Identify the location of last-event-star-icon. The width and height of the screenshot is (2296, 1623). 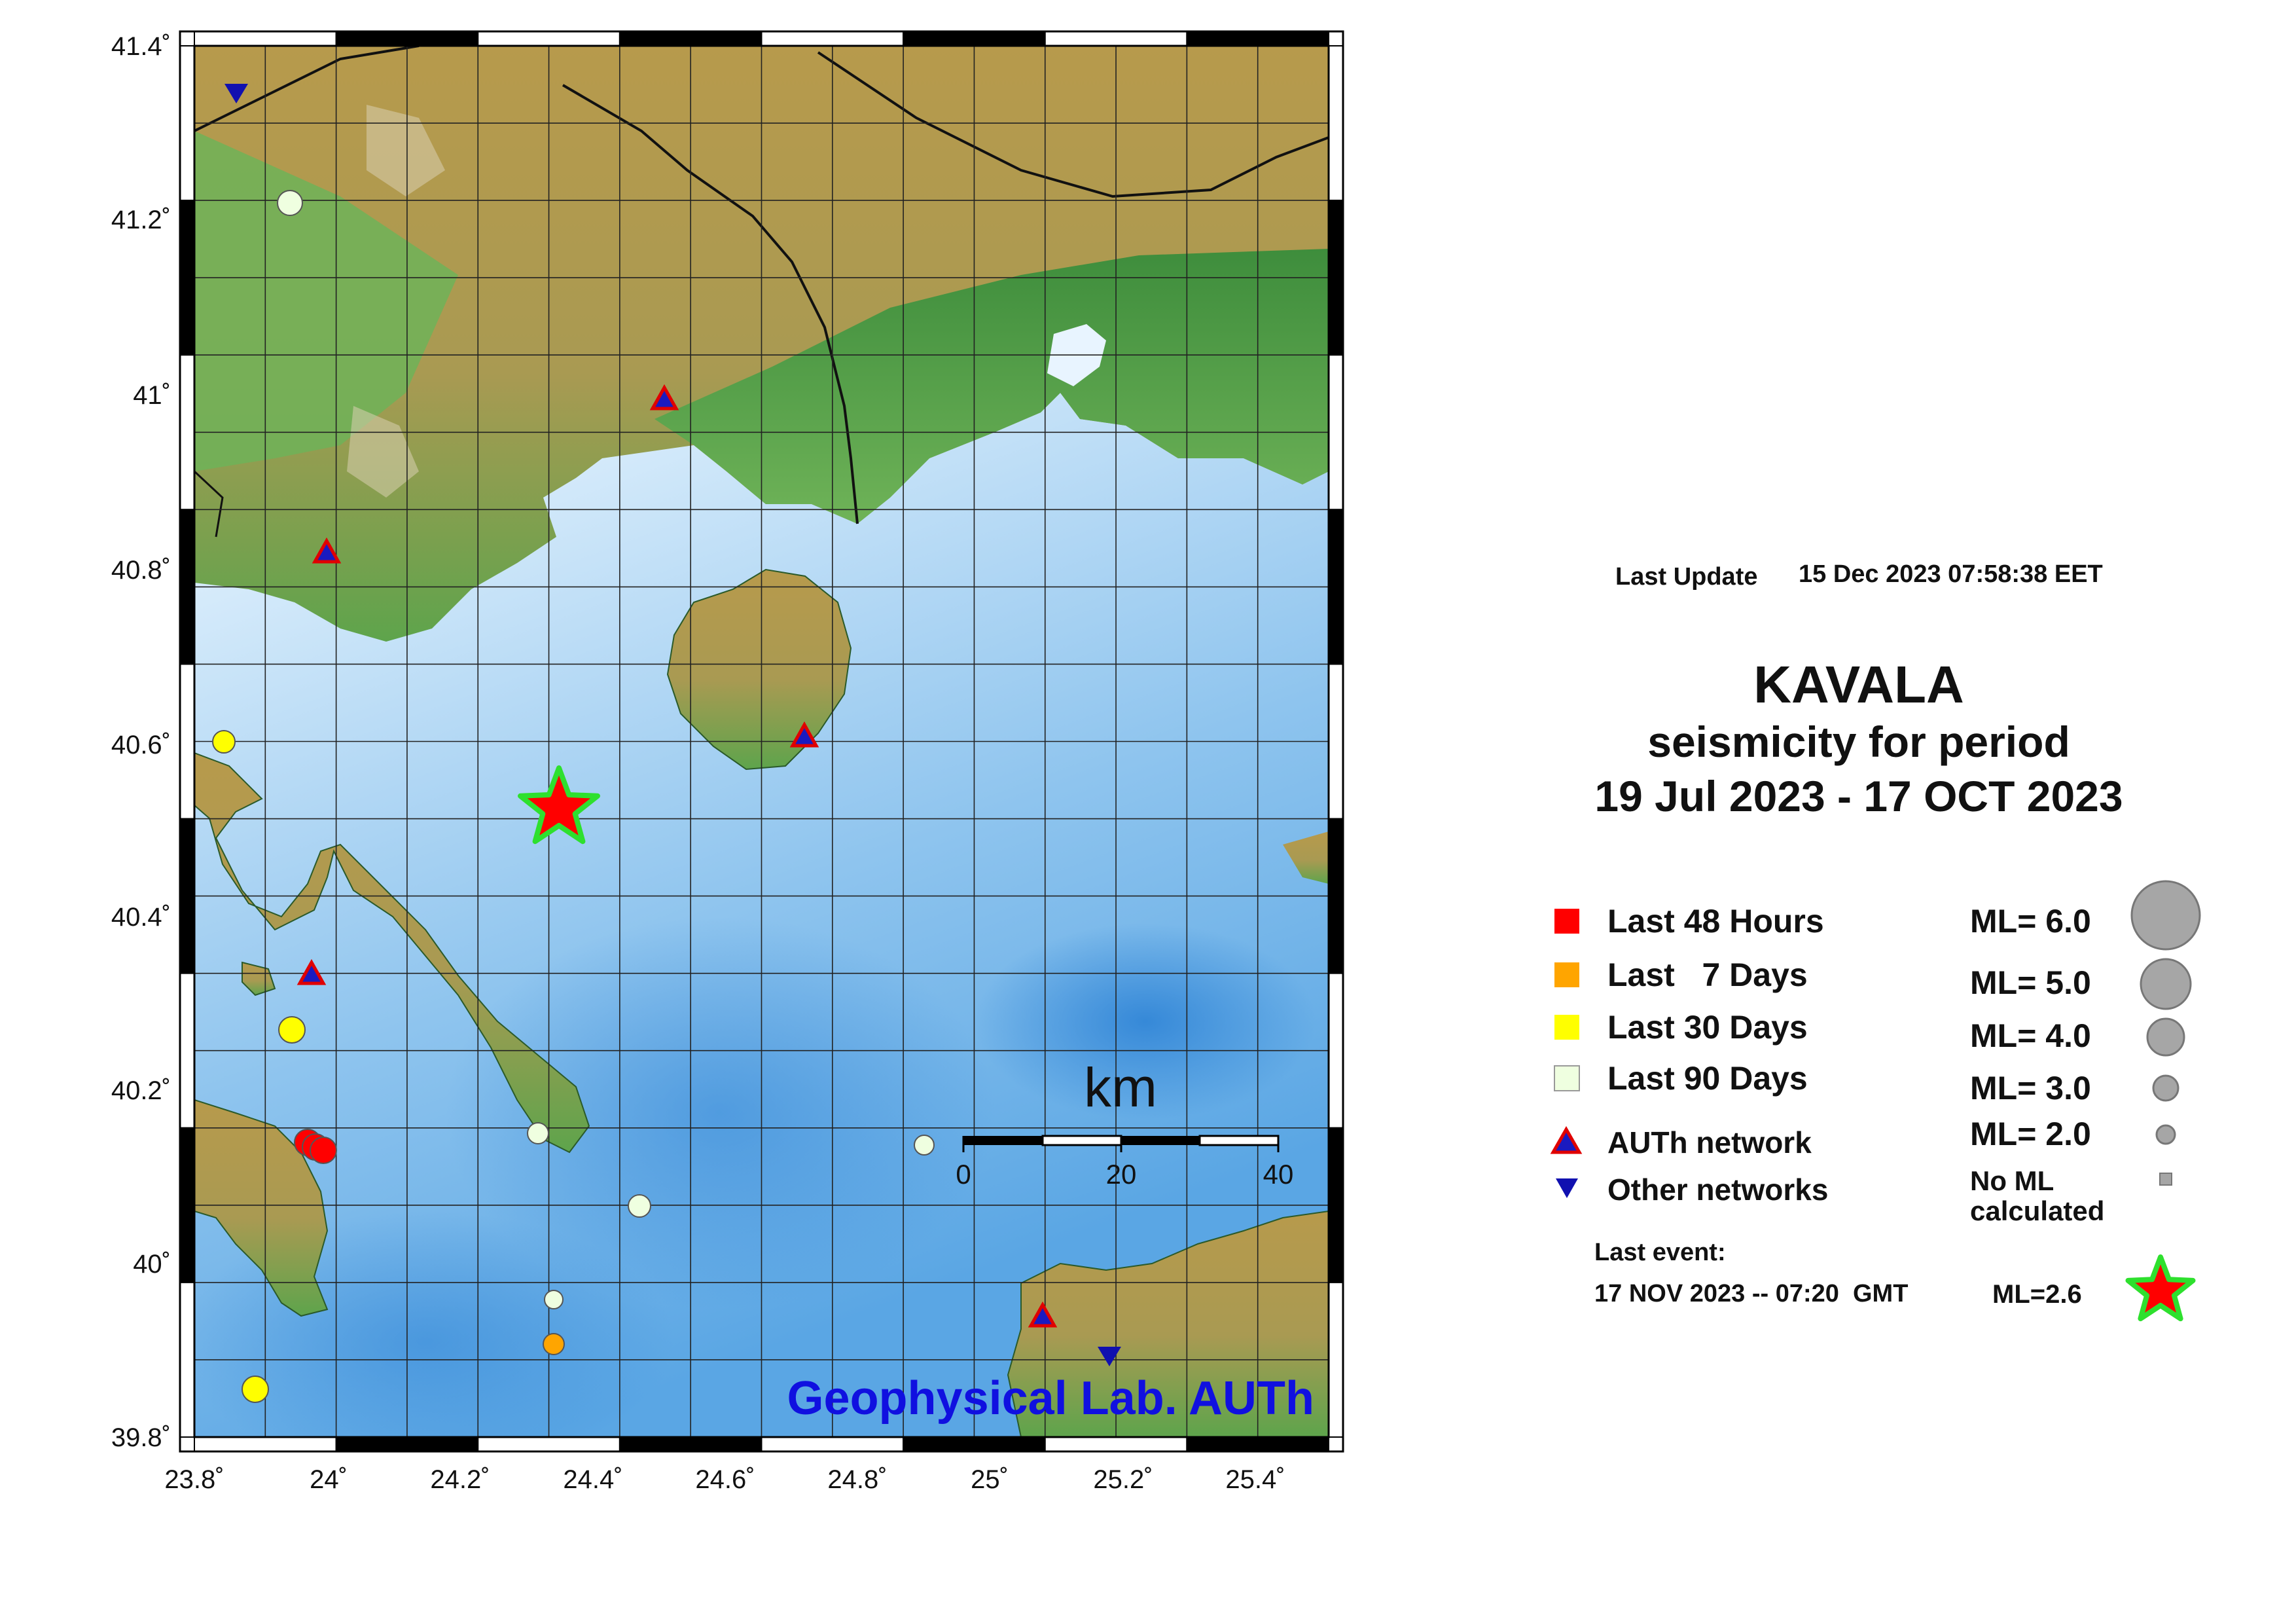
(559, 805).